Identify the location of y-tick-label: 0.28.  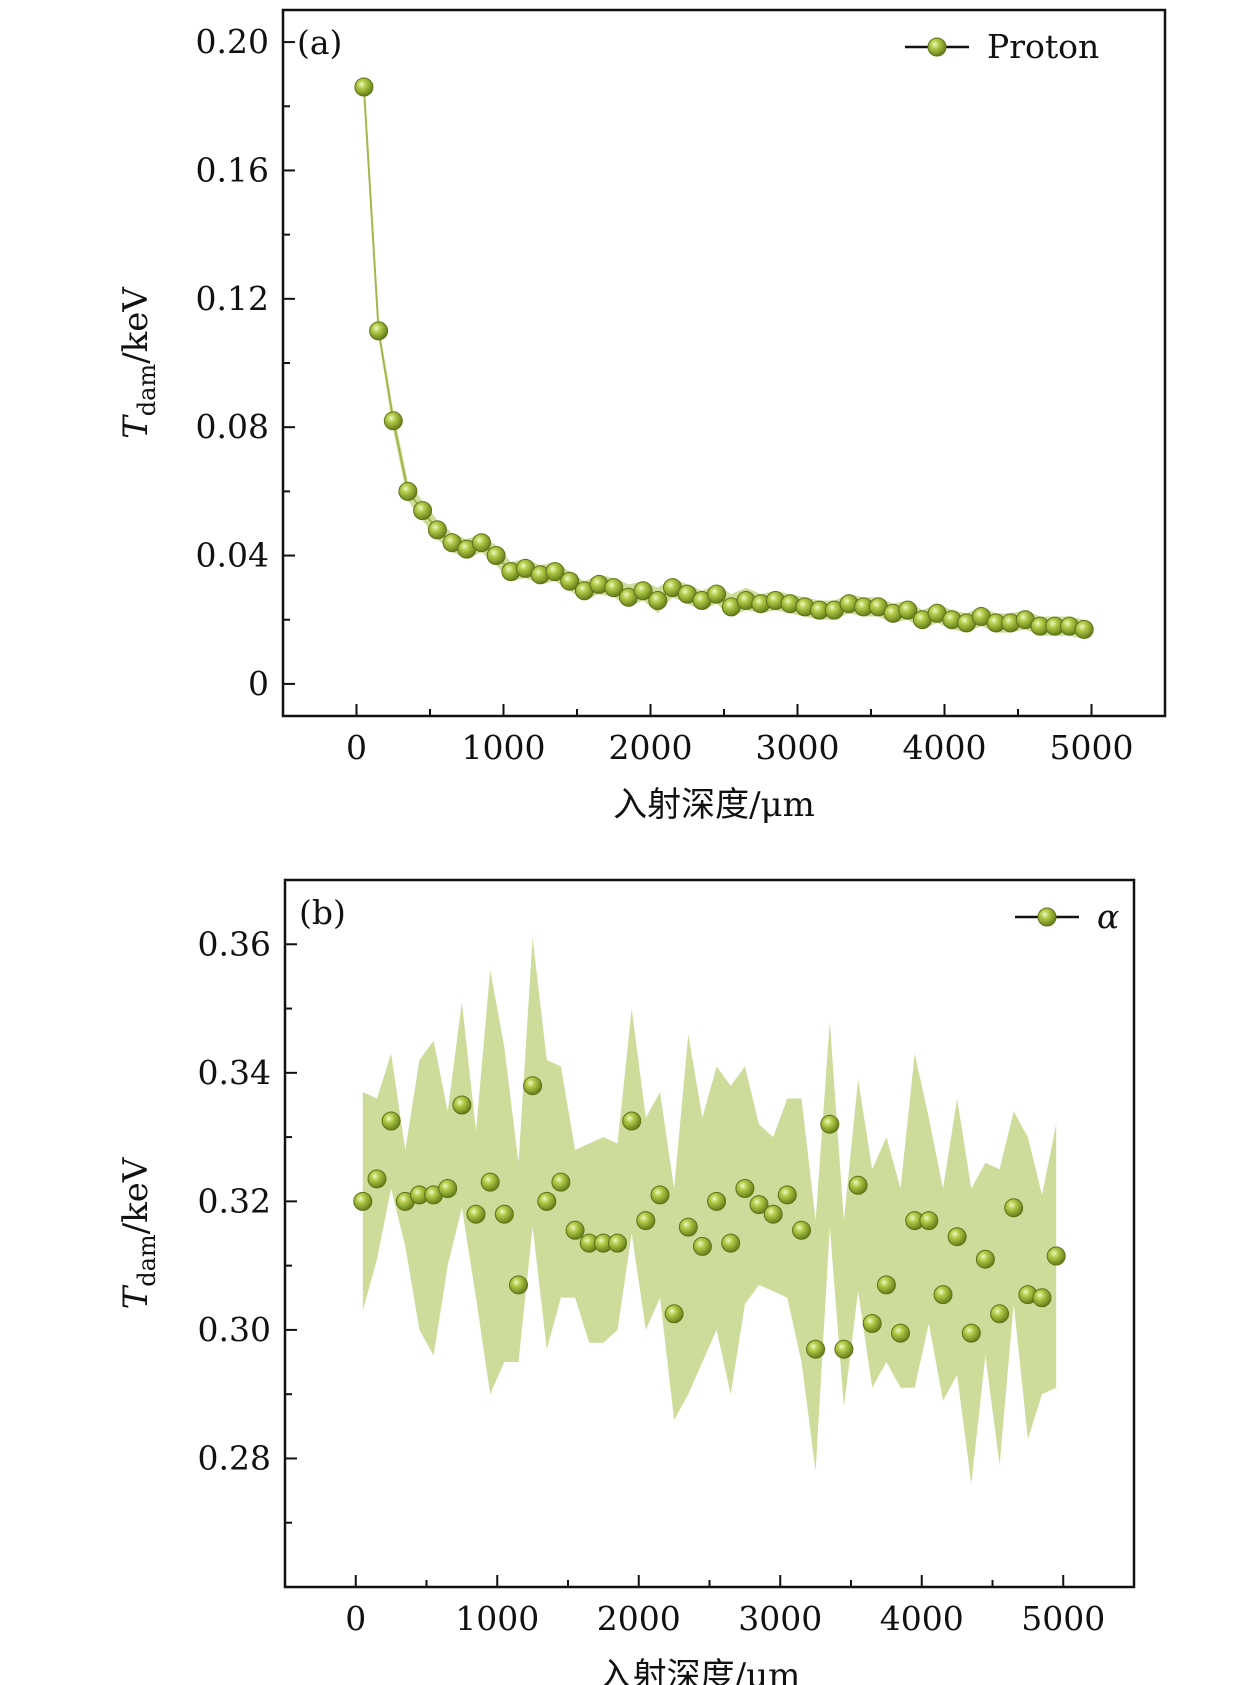
(234, 1457).